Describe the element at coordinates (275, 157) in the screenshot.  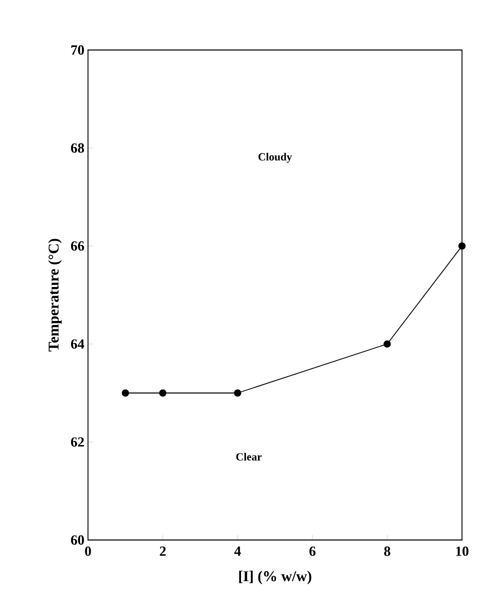
I see `annotation: Cloudy` at that location.